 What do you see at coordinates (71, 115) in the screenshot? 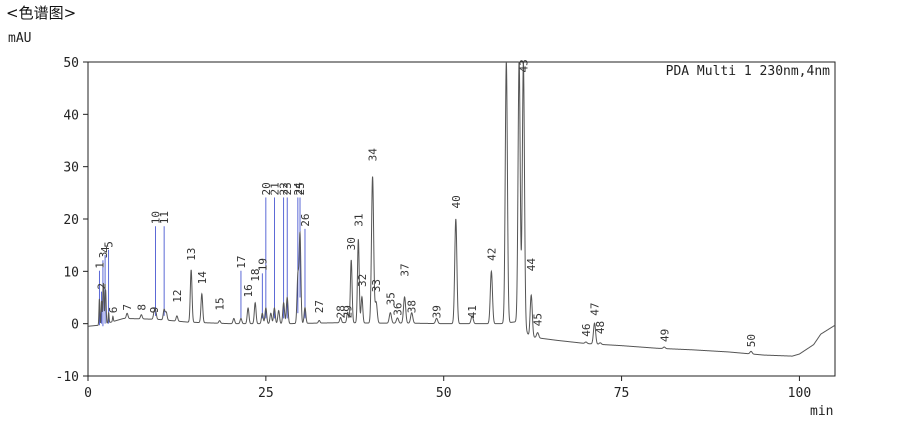
I see `y-tick-label: 40` at bounding box center [71, 115].